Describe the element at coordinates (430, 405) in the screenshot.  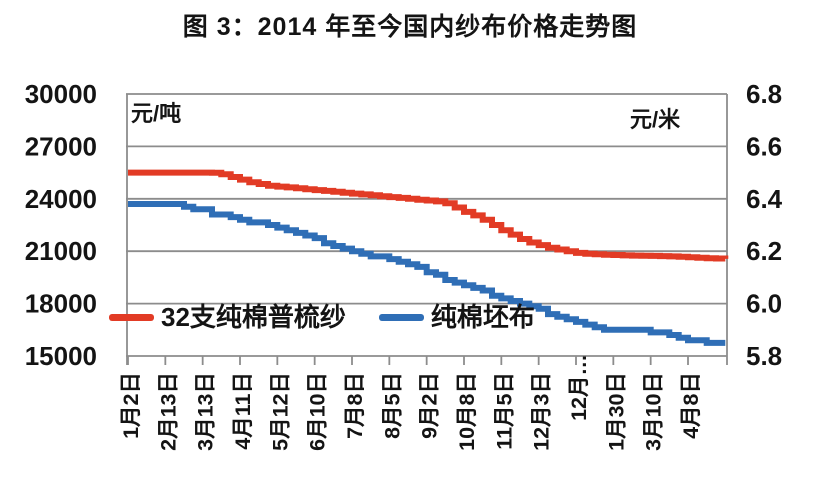
I see `x-axis-label: 9月2日` at that location.